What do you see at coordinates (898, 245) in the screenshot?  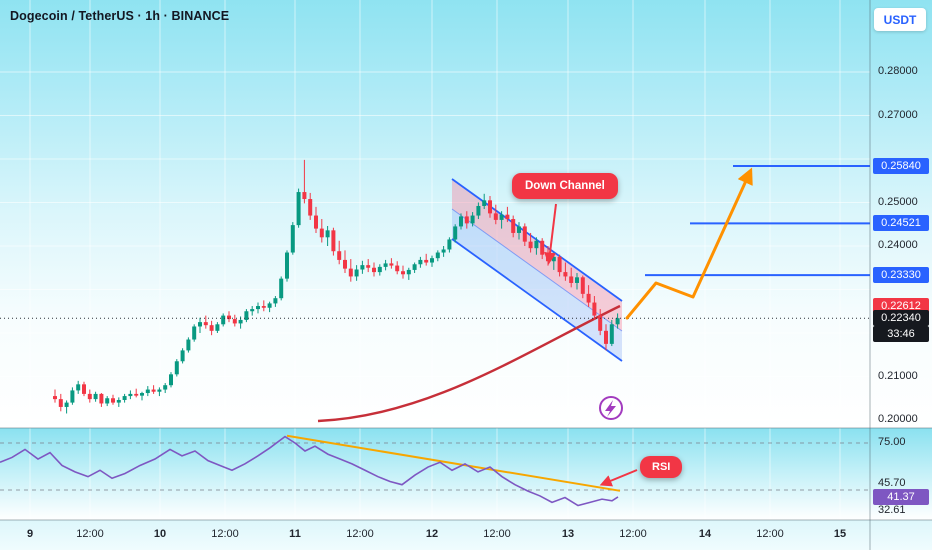 I see `price-tick: 0.24000` at bounding box center [898, 245].